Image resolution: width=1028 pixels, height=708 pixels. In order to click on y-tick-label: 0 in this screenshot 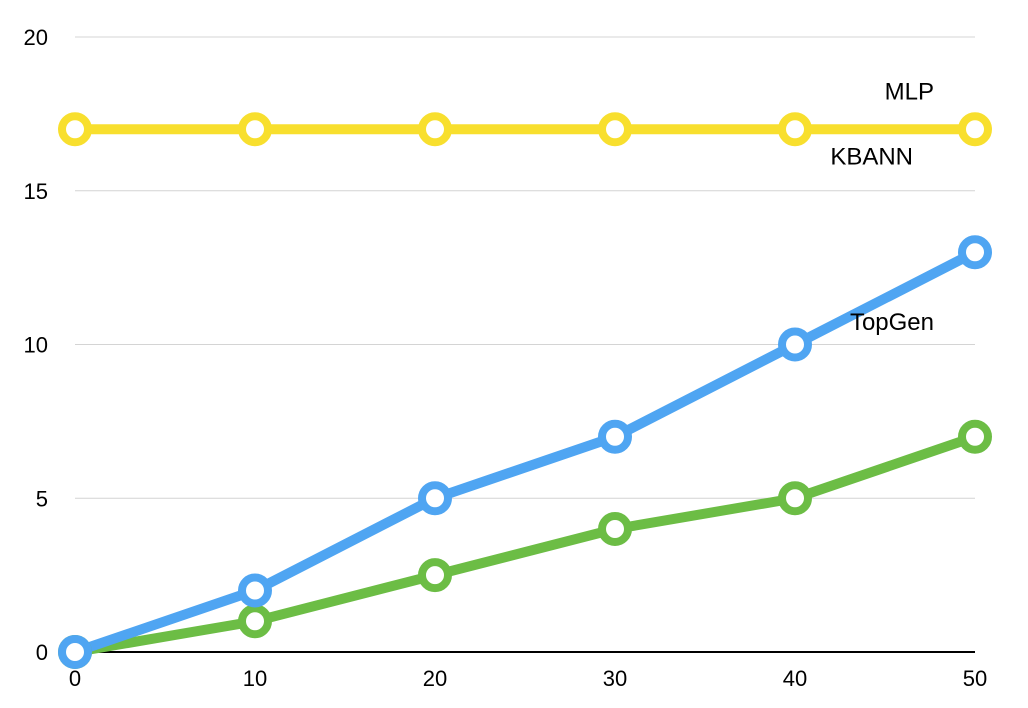, I will do `click(42, 652)`.